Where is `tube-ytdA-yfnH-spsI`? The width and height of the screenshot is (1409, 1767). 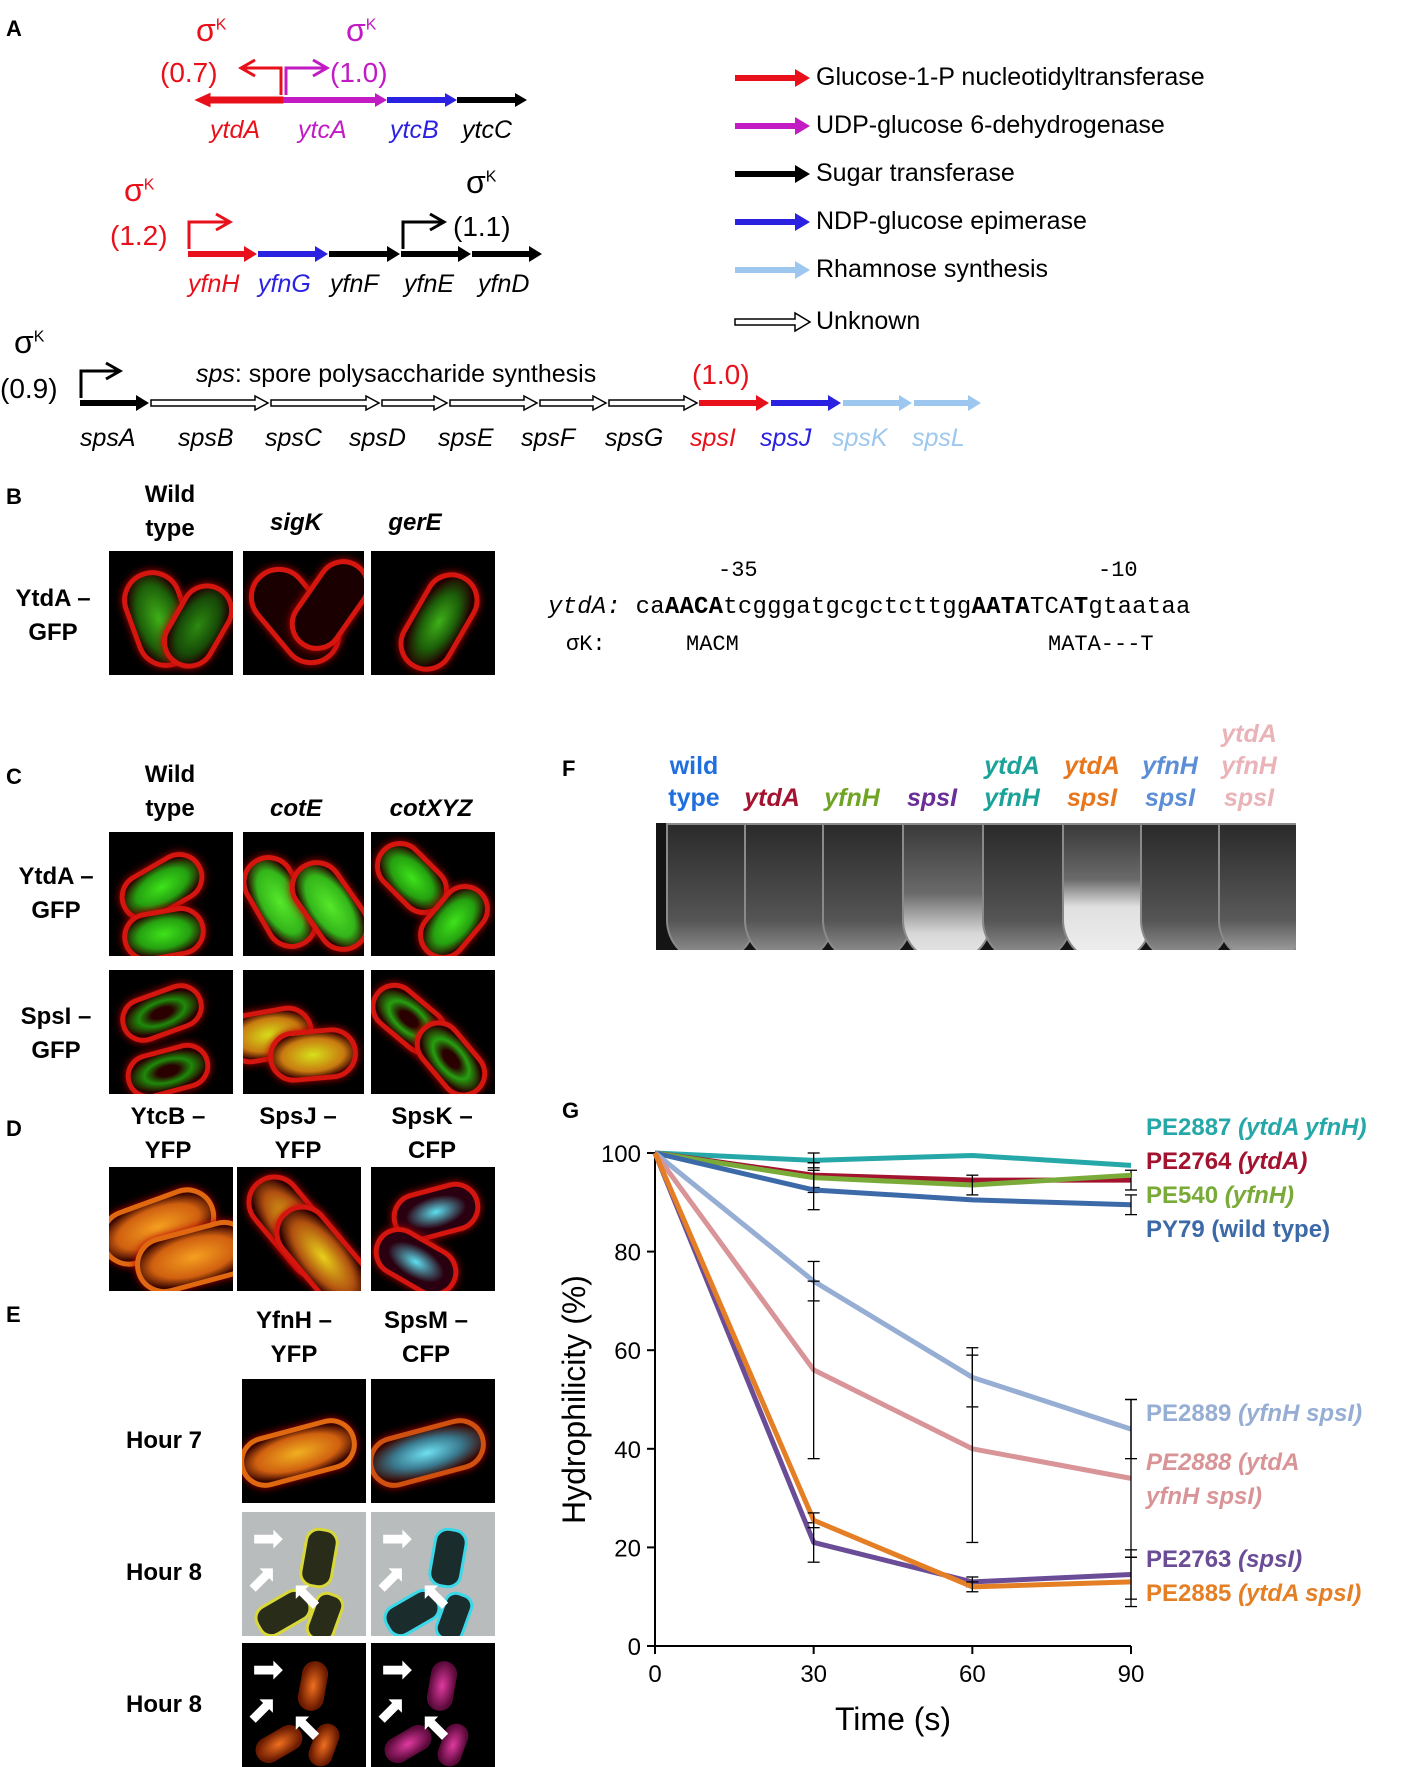 tube-ytdA-yfnH-spsI is located at coordinates (1257, 886).